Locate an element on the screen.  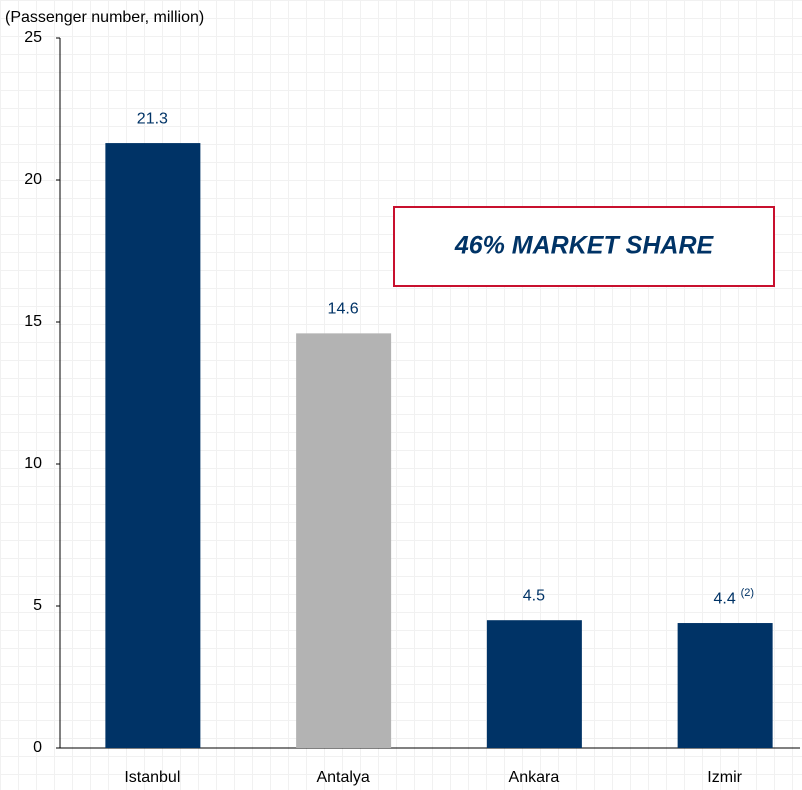
y-tick-label: 5 is located at coordinates (37, 605).